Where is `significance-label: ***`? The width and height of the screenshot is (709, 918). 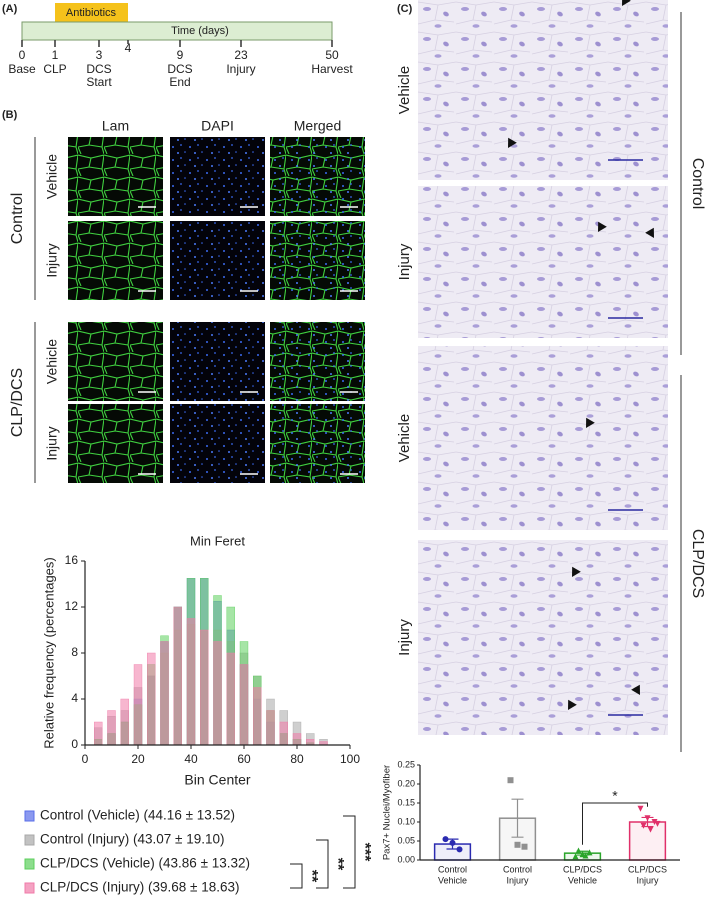
significance-label: *** is located at coordinates (364, 852).